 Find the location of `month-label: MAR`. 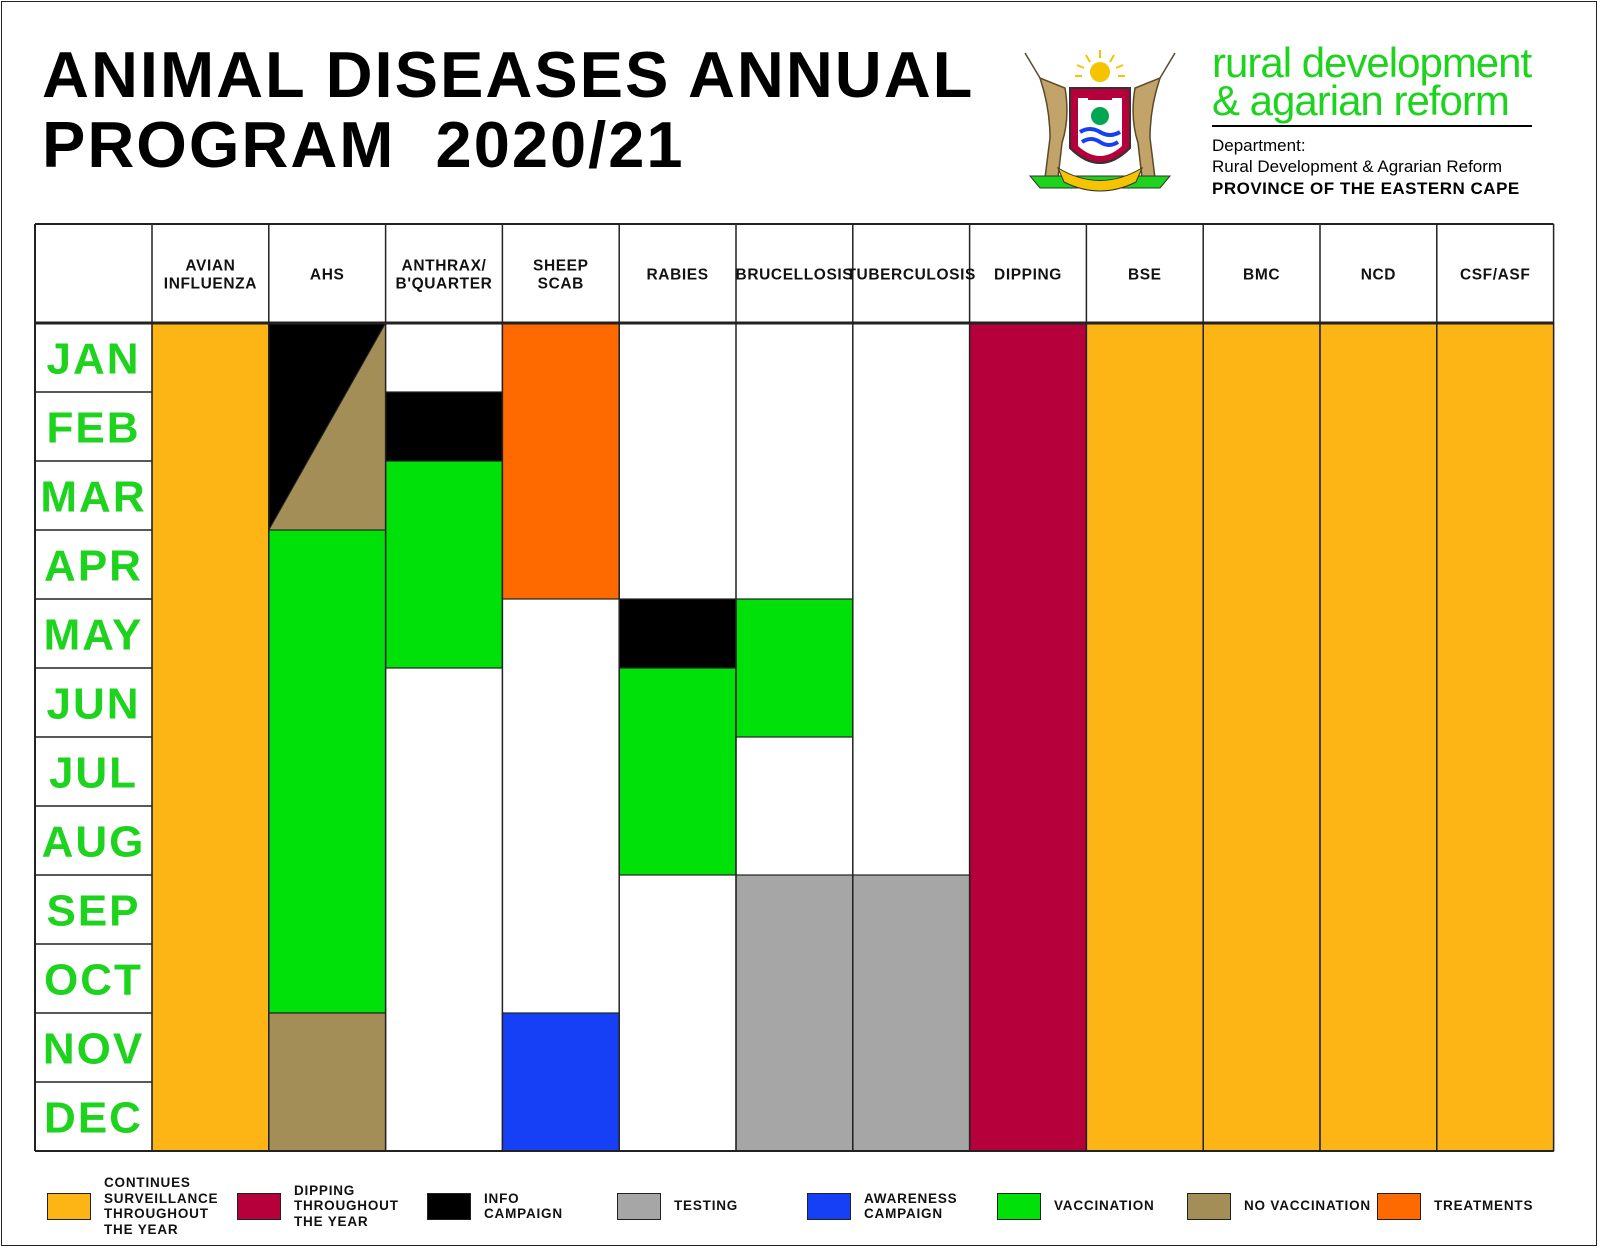

month-label: MAR is located at coordinates (93, 497).